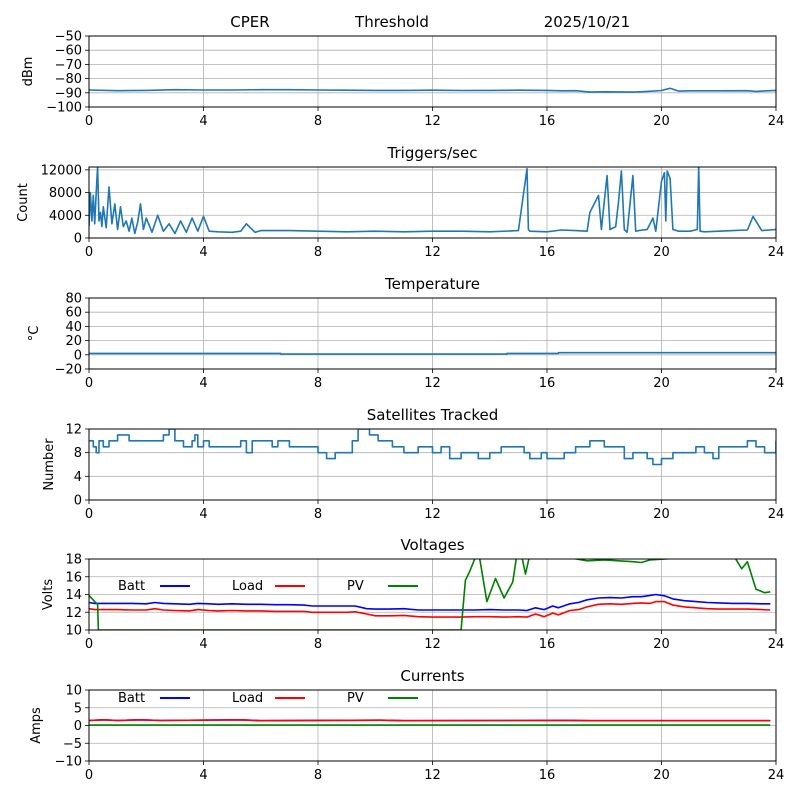 Image resolution: width=800 pixels, height=800 pixels. I want to click on chart-title: Temperature, so click(432, 284).